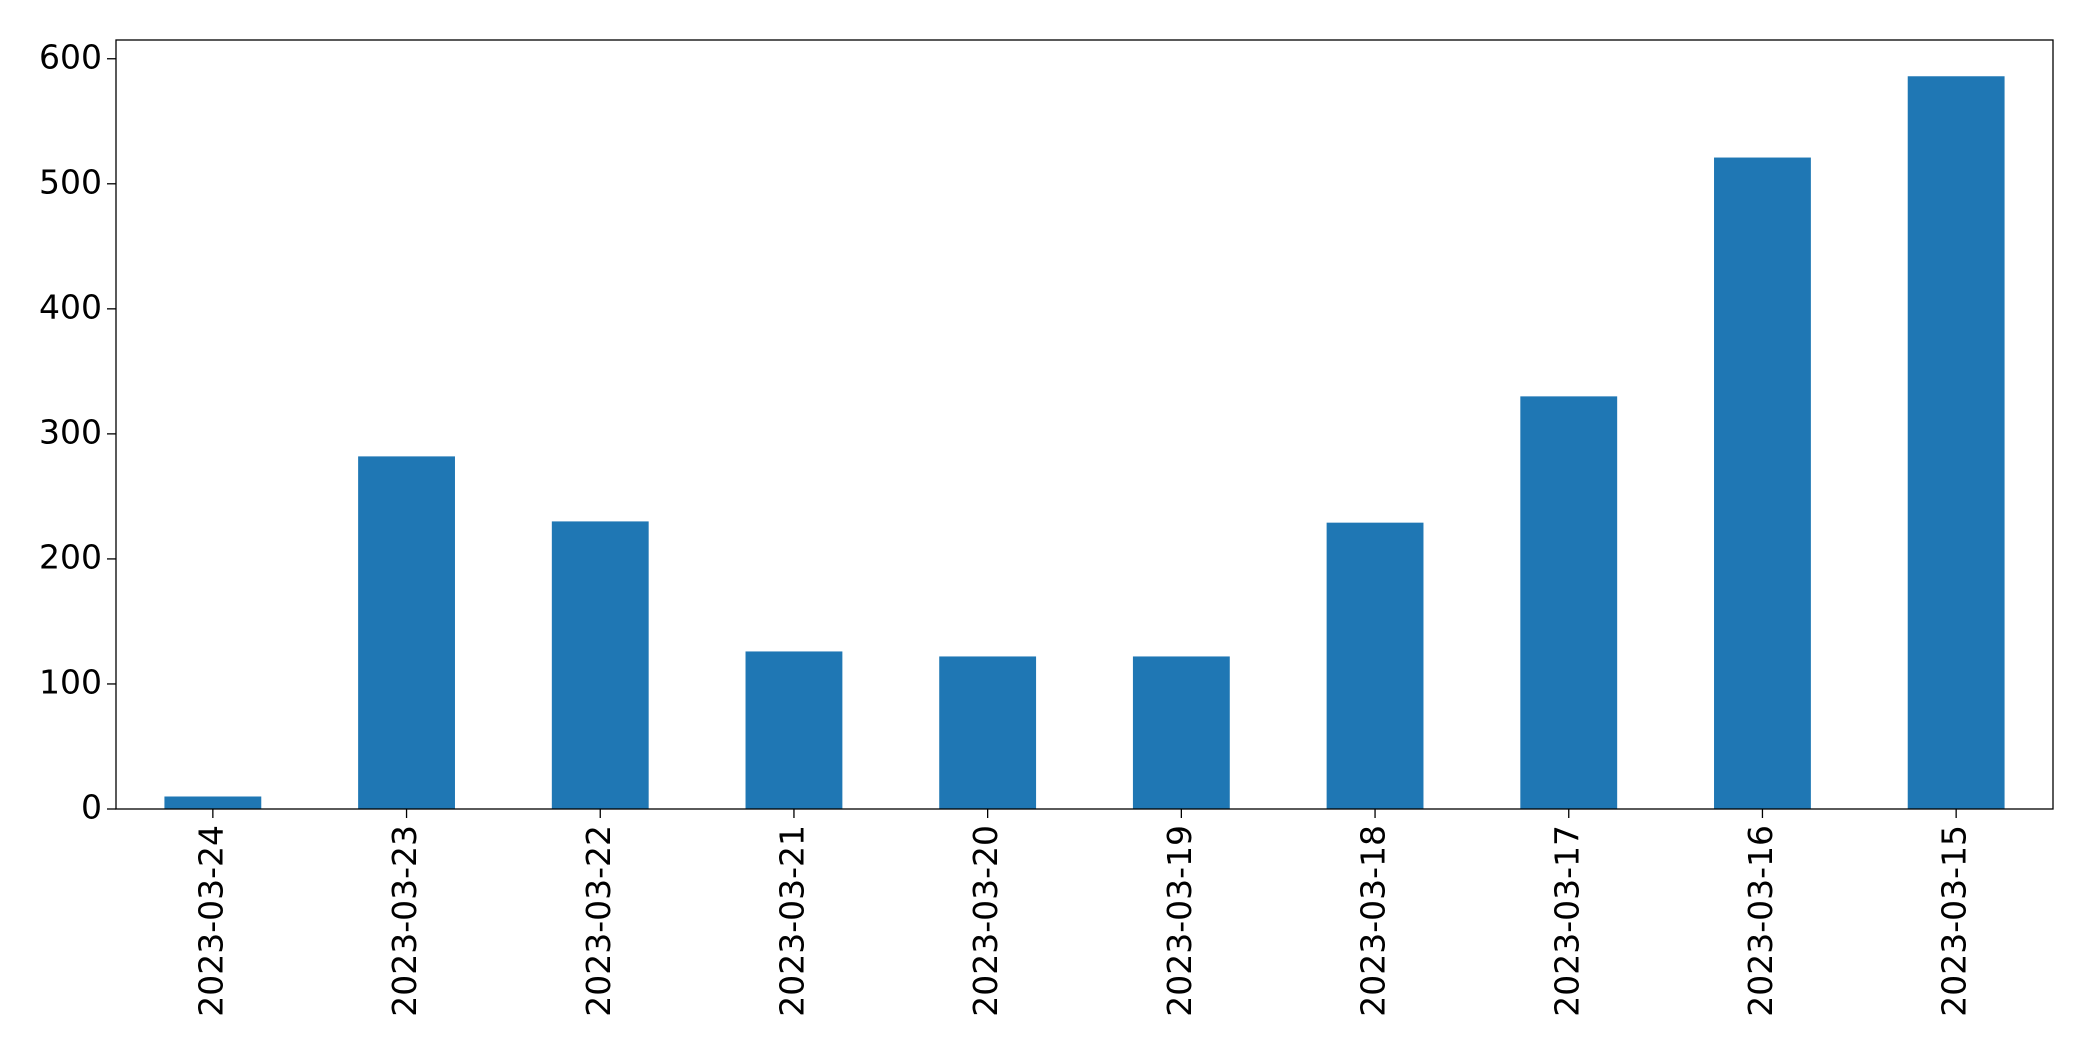 The height and width of the screenshot is (1061, 2093). I want to click on x-tick-label: 2023-03-17, so click(1566, 921).